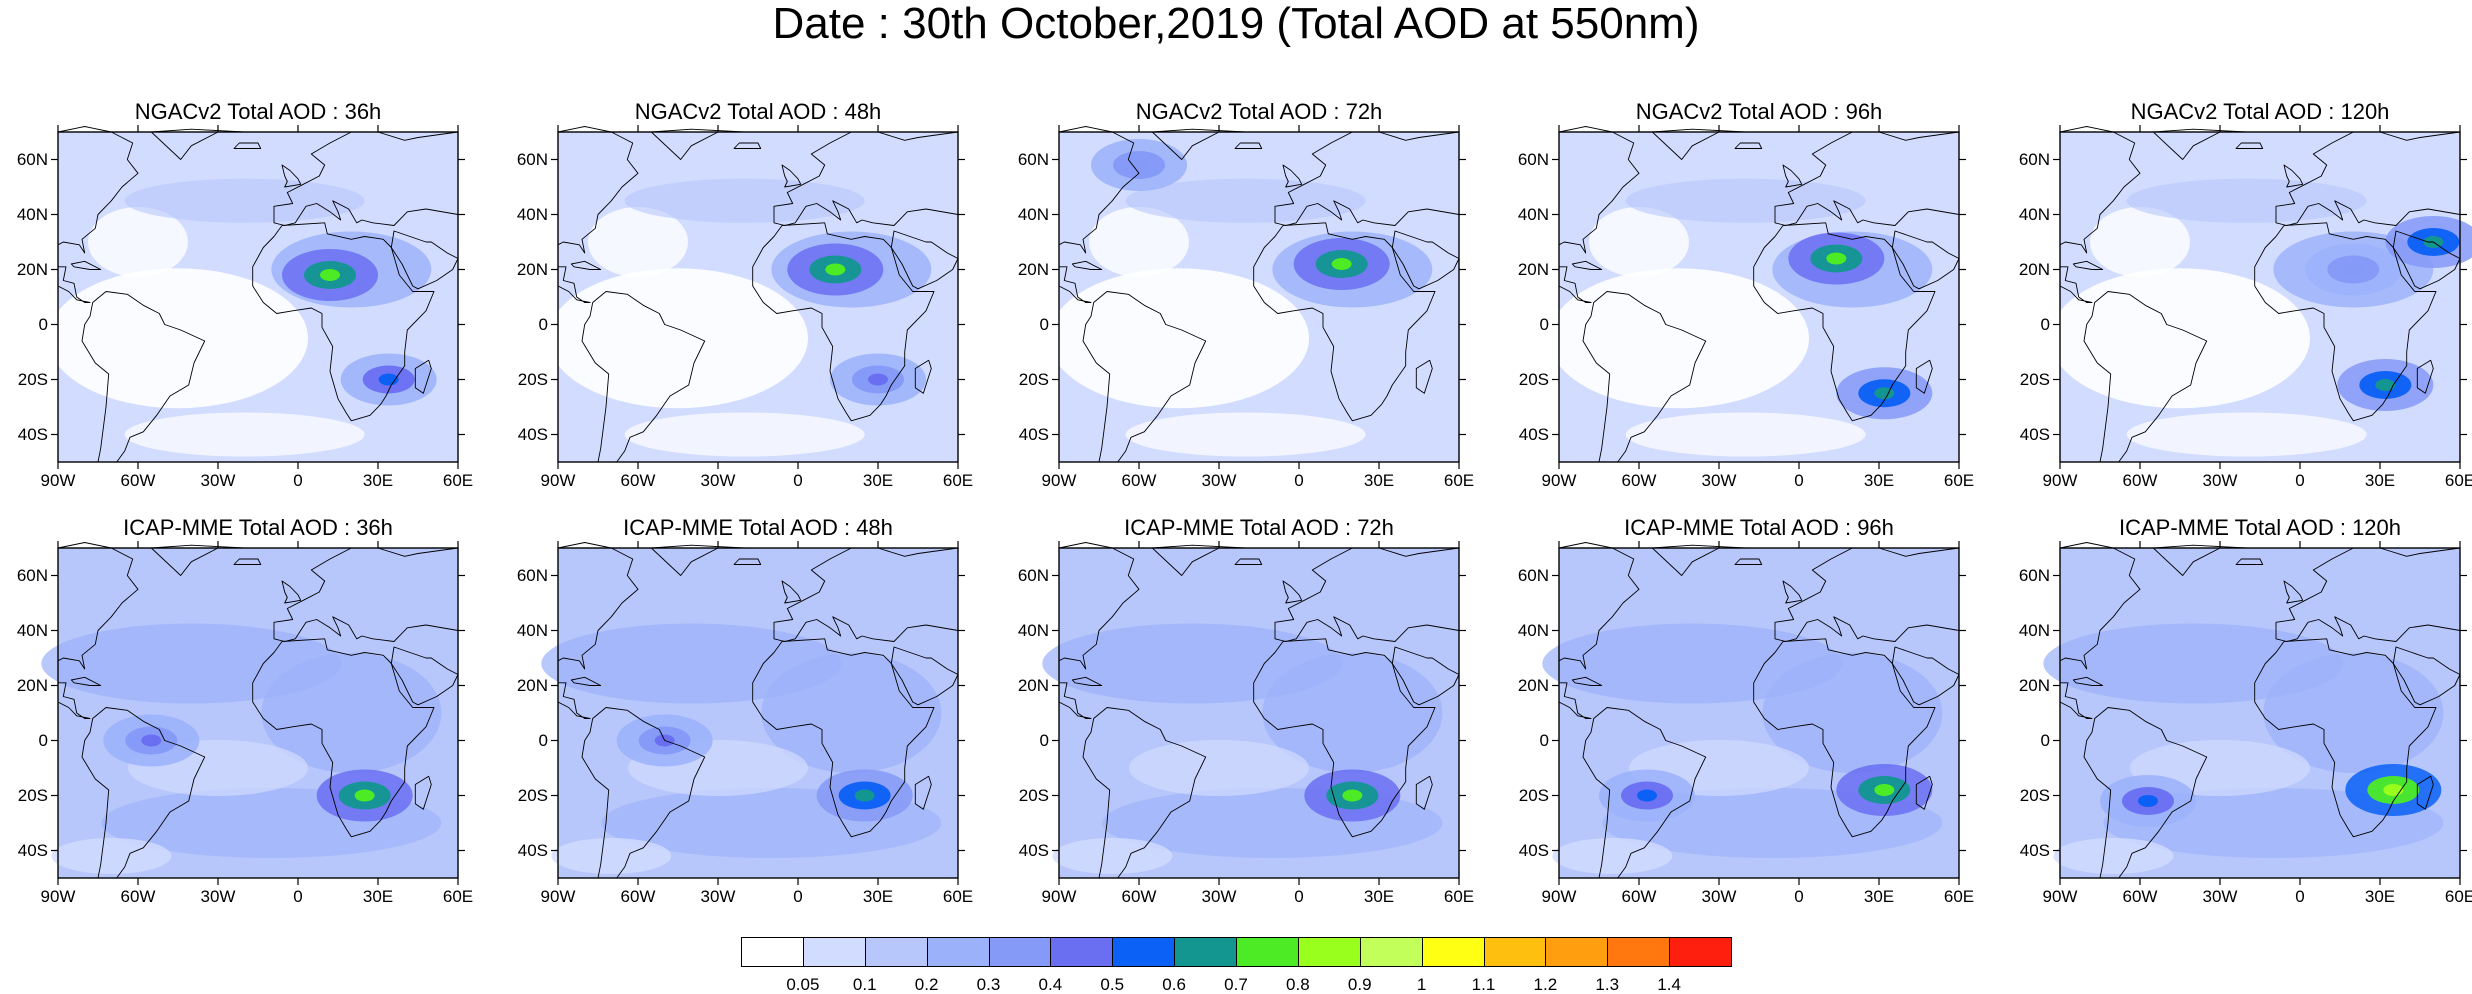 The width and height of the screenshot is (2472, 994). Describe the element at coordinates (803, 984) in the screenshot. I see `colorbar-label: 0.05` at that location.